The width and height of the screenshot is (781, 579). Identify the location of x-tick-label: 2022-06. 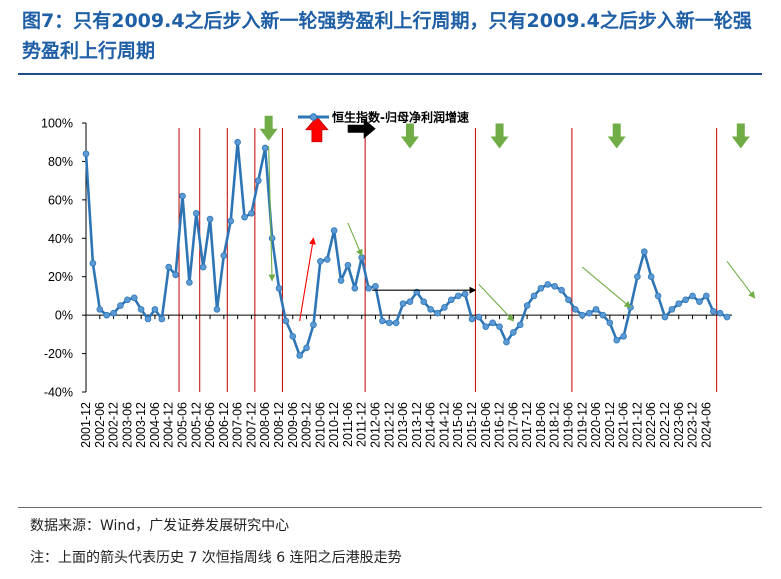
(651, 425).